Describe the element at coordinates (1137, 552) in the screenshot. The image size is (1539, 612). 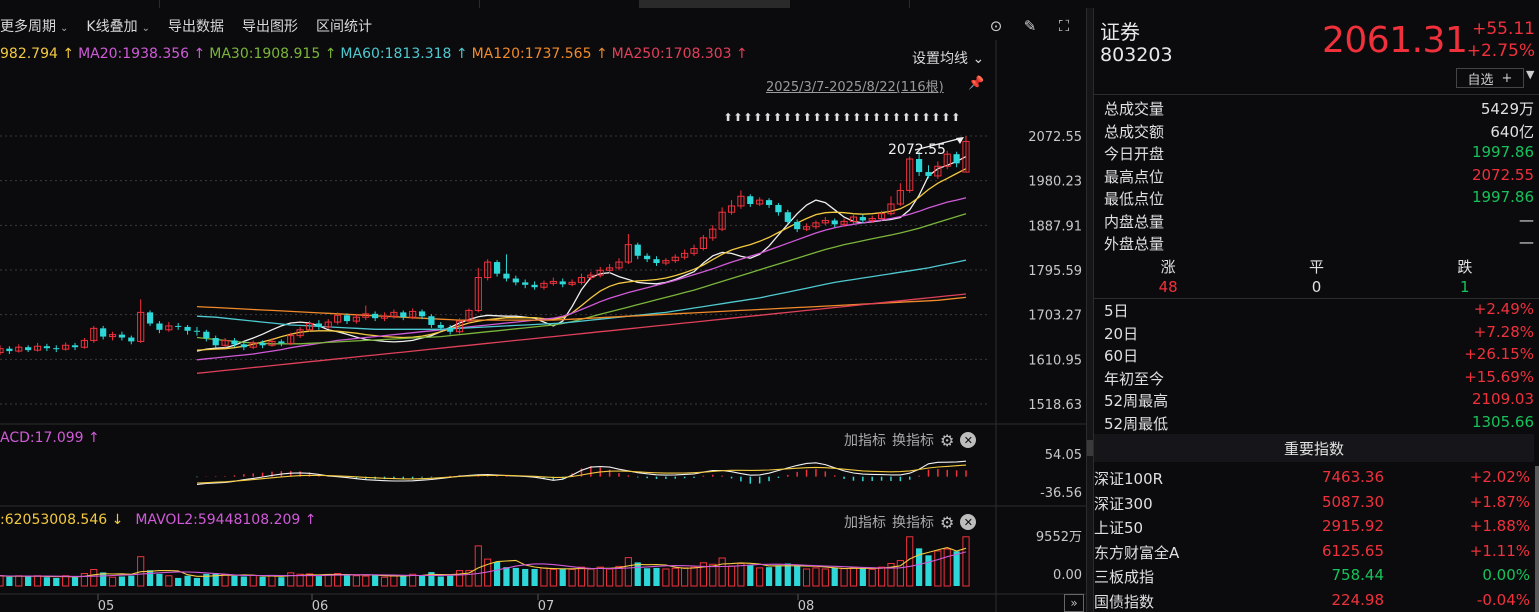
I see `index-name: 东方财富全A` at that location.